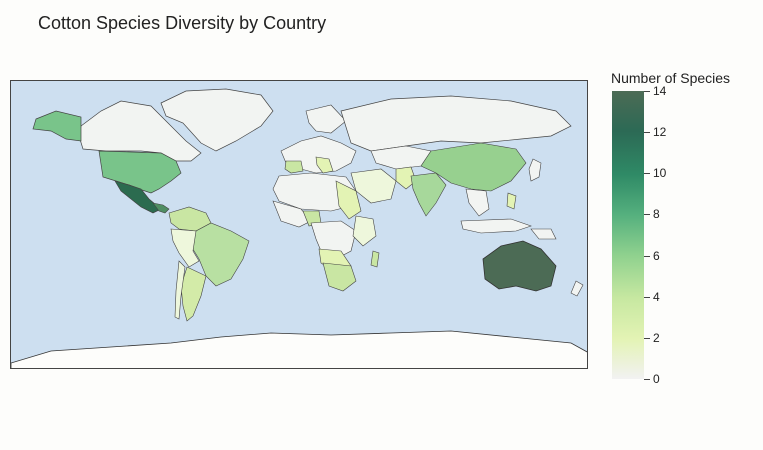  What do you see at coordinates (299, 349) in the screenshot?
I see `region-antarctica` at bounding box center [299, 349].